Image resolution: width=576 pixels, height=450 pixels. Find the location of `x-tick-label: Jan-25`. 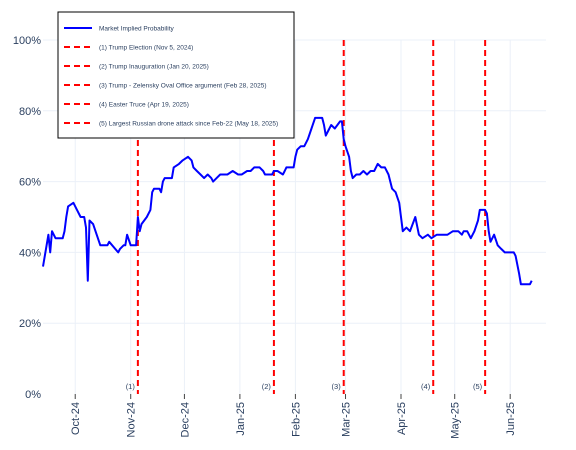

x-tick-label: Jan-25 is located at coordinates (241, 419).